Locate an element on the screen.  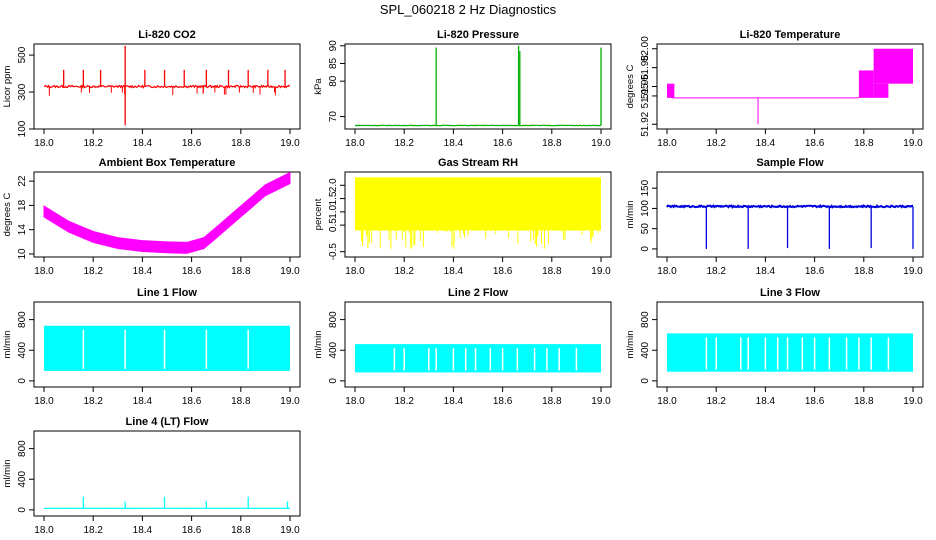
series-line4 is located at coordinates (167, 503).